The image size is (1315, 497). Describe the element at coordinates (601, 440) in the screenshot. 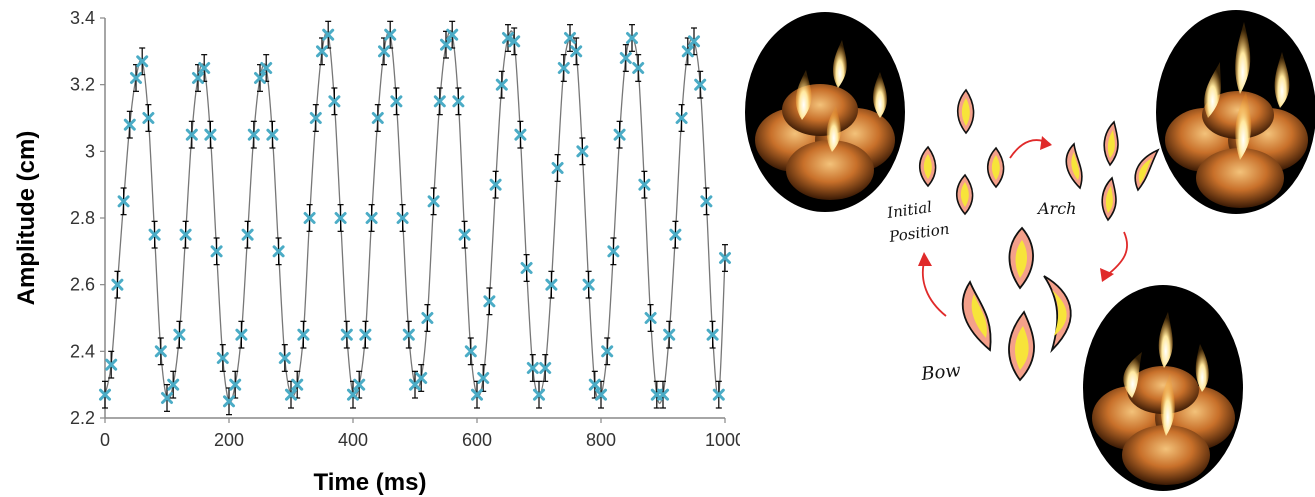

I see `x-tick-label: 800` at that location.